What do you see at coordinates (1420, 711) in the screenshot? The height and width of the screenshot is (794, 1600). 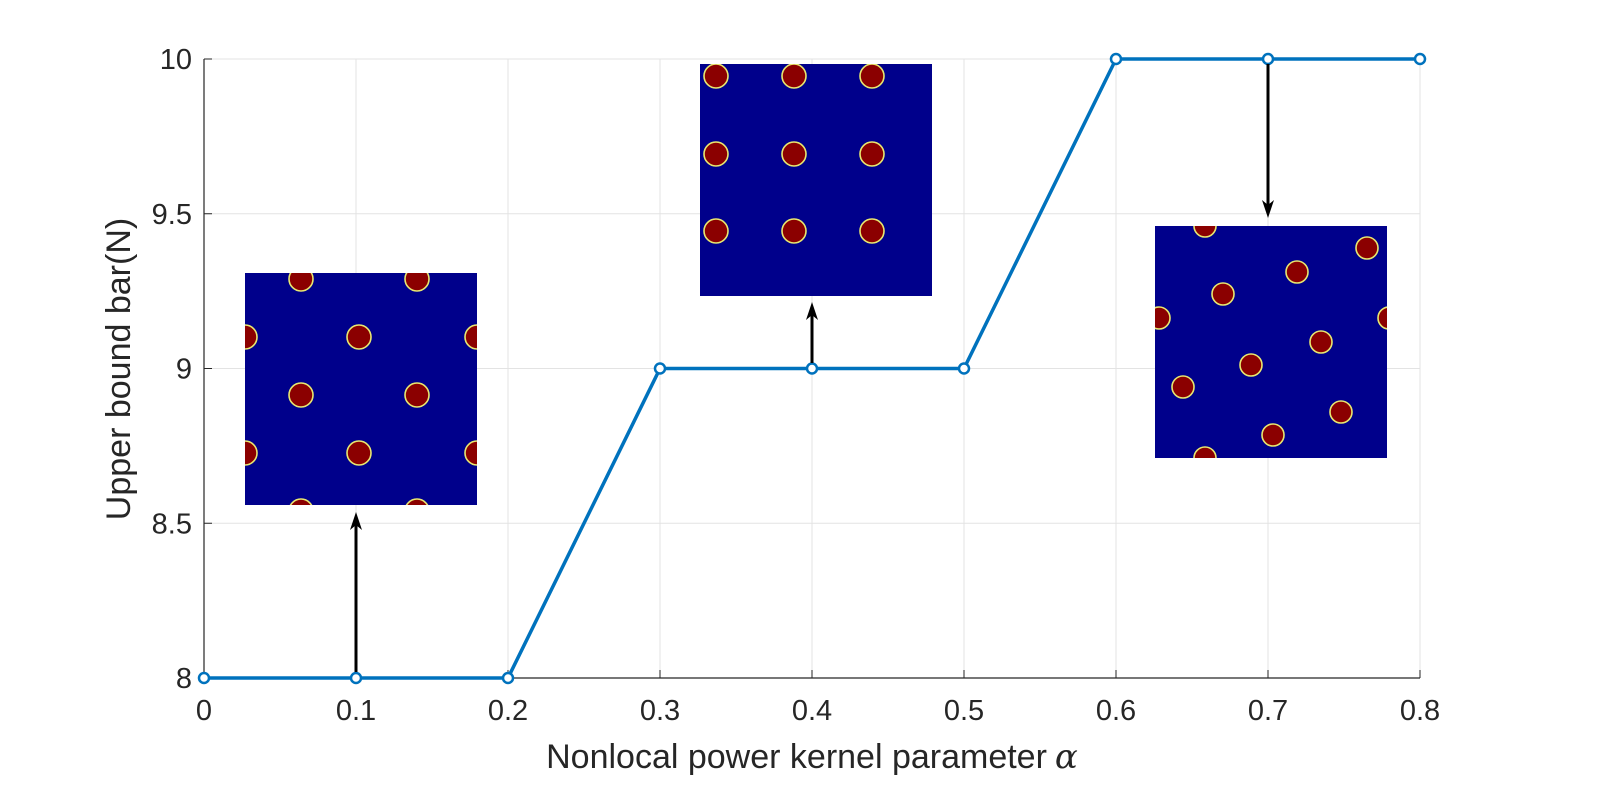 I see `x-tick-label: 0.8` at bounding box center [1420, 711].